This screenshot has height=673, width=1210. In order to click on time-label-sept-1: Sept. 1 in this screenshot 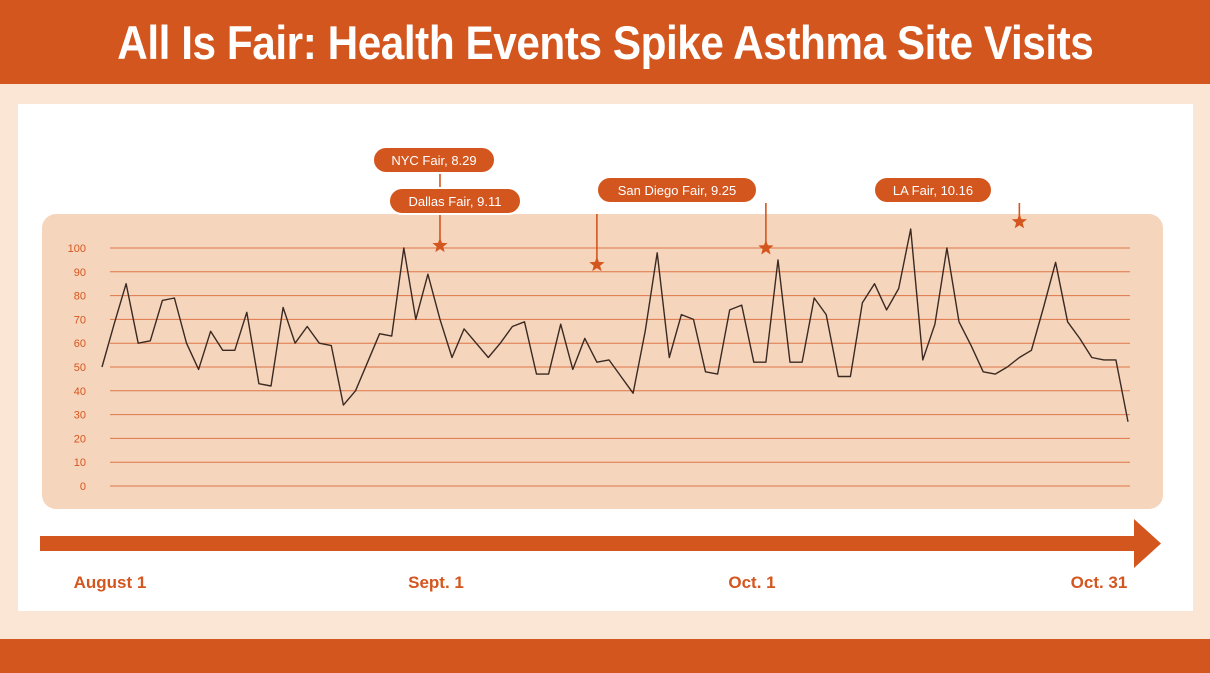, I will do `click(436, 582)`.